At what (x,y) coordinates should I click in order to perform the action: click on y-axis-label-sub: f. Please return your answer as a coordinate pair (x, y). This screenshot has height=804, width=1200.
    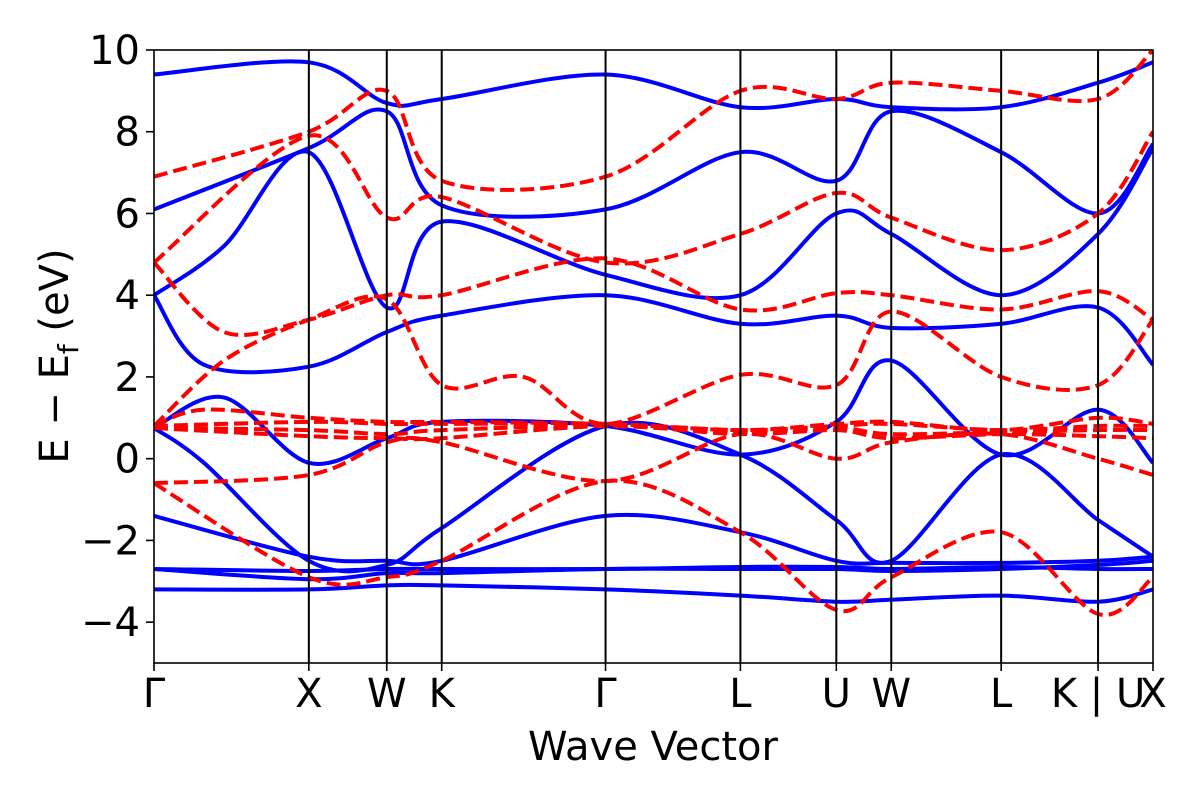
    Looking at the image, I should click on (68, 348).